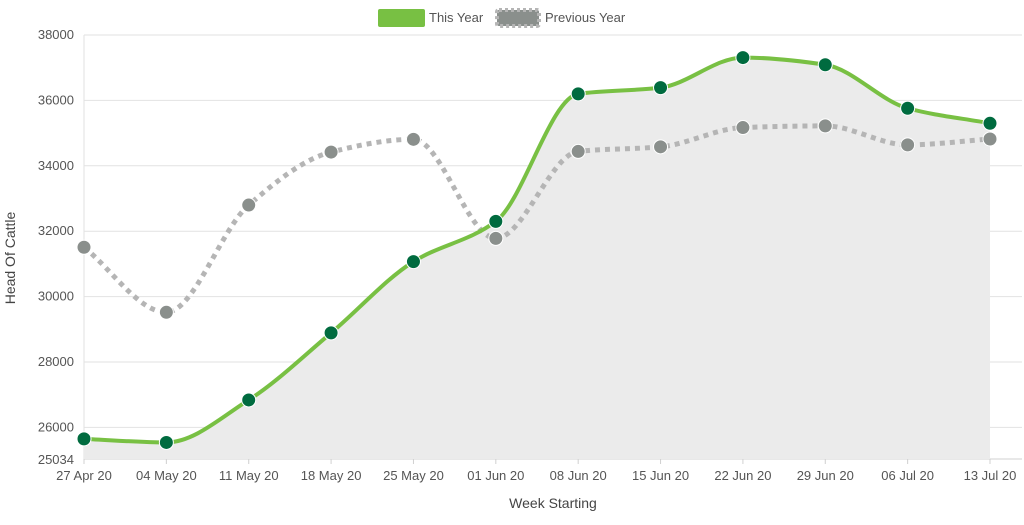 This screenshot has width=1024, height=525. Describe the element at coordinates (742, 475) in the screenshot. I see `x-tick-label: 22 Jun 20` at that location.